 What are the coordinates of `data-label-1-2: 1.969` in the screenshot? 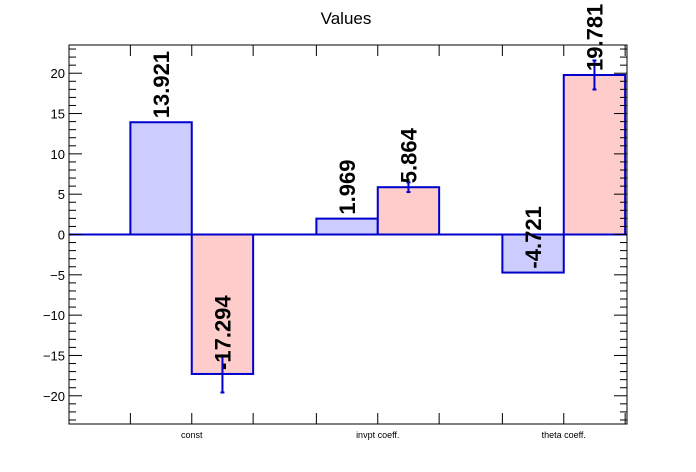 It's located at (347, 187).